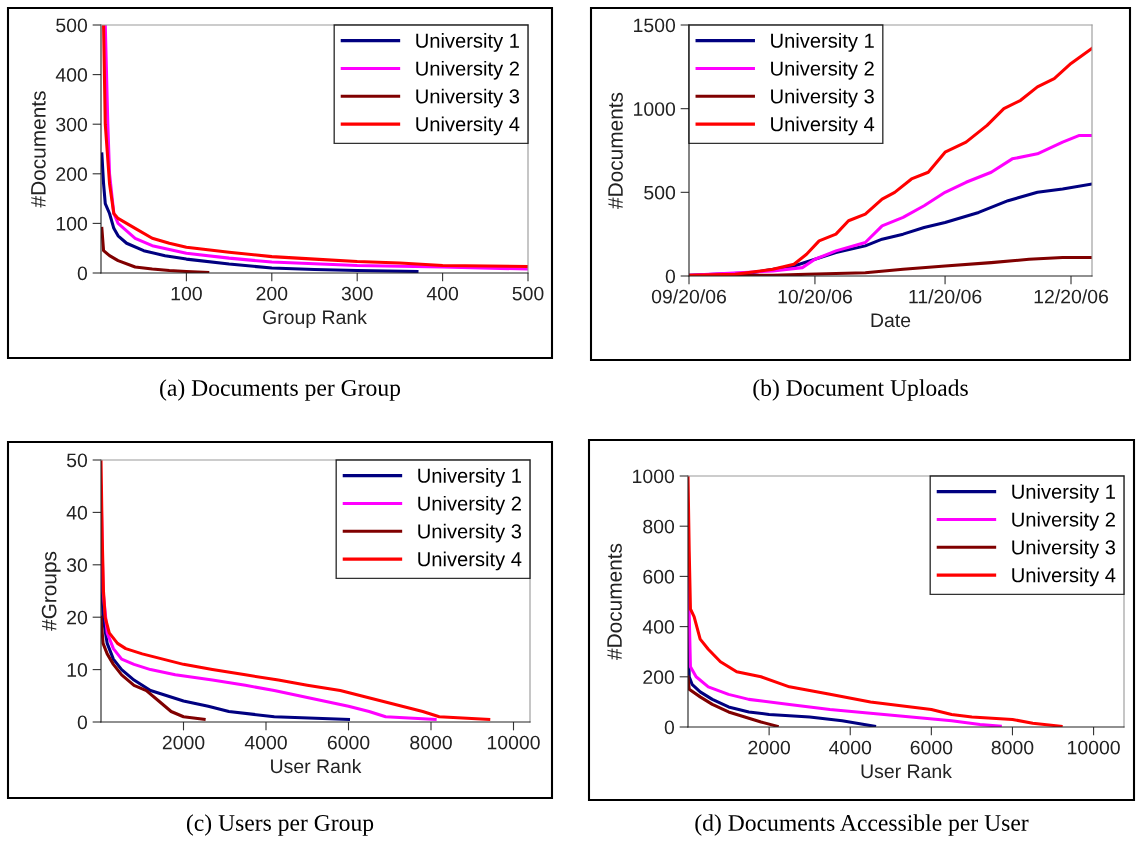 This screenshot has height=844, width=1136. What do you see at coordinates (688, 296) in the screenshot?
I see `x-tick-label: 09/20/06` at bounding box center [688, 296].